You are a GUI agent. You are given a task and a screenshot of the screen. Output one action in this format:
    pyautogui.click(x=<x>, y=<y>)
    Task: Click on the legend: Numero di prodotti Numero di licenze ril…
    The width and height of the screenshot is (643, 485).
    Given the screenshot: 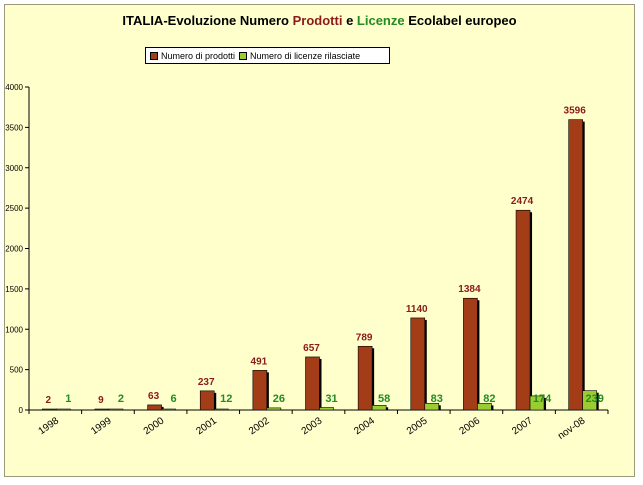 What is the action you would take?
    pyautogui.click(x=267, y=55)
    